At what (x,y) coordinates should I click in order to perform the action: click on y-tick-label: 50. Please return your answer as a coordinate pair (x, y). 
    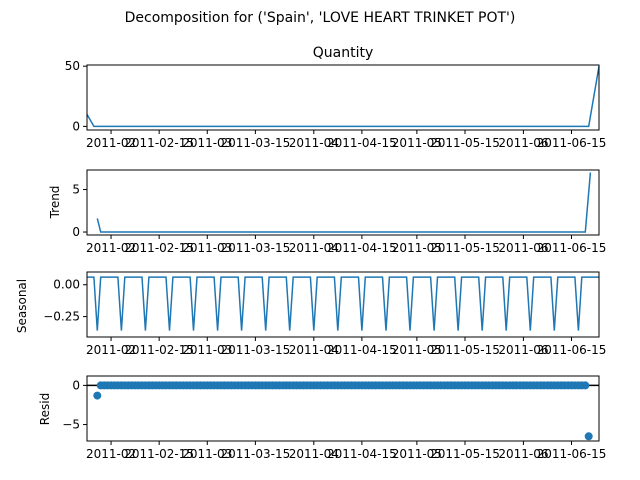
    Looking at the image, I should click on (72, 66).